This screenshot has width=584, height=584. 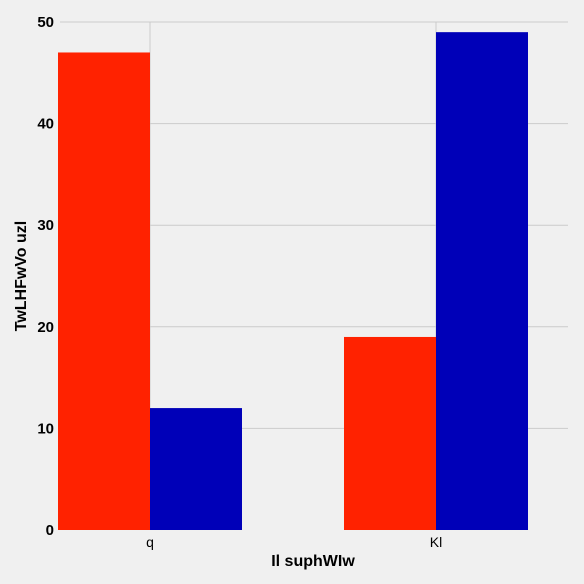 I want to click on x-axis-title: Il suphWIw, so click(x=313, y=561).